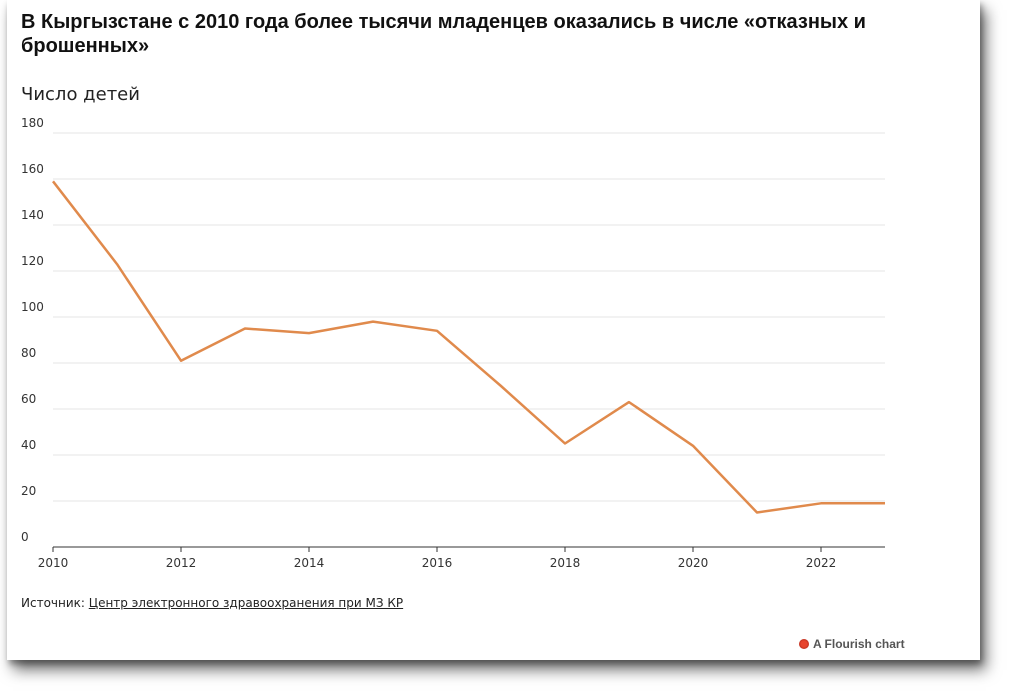 The image size is (1029, 697). I want to click on y-tick-label: 80, so click(28, 353).